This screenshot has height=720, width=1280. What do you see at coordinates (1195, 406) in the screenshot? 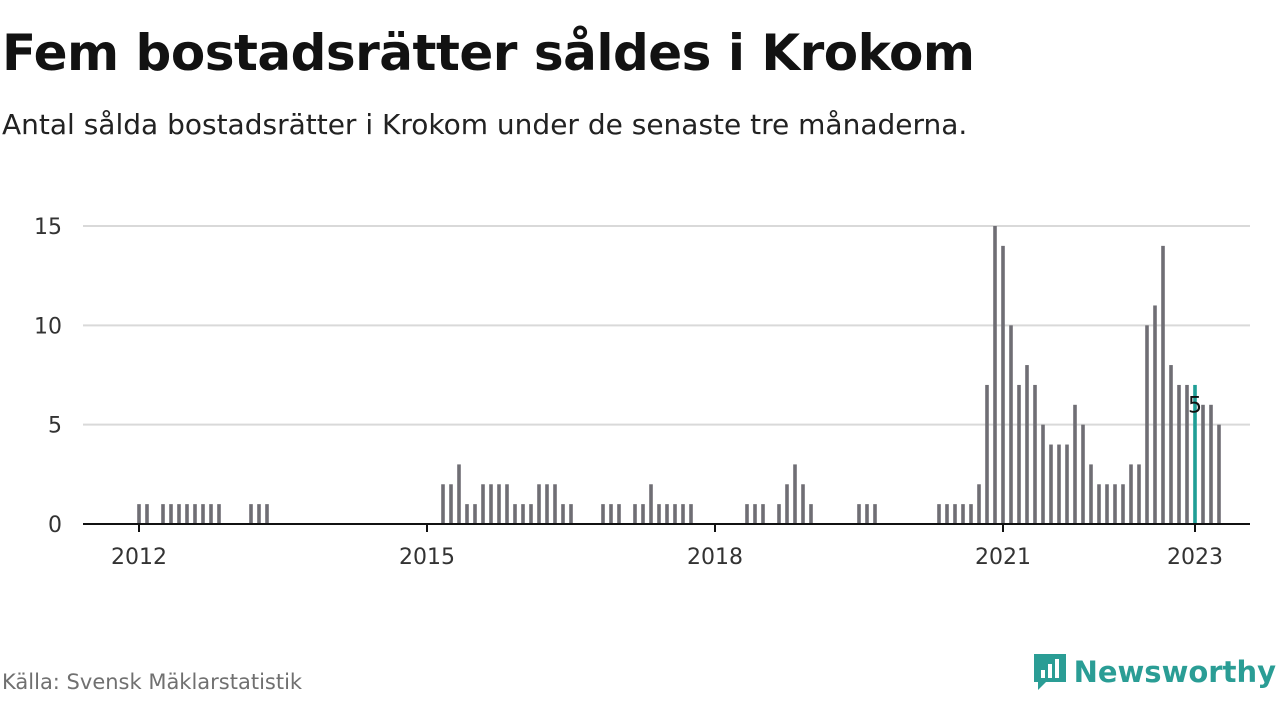
I see `data-label: 5` at bounding box center [1195, 406].